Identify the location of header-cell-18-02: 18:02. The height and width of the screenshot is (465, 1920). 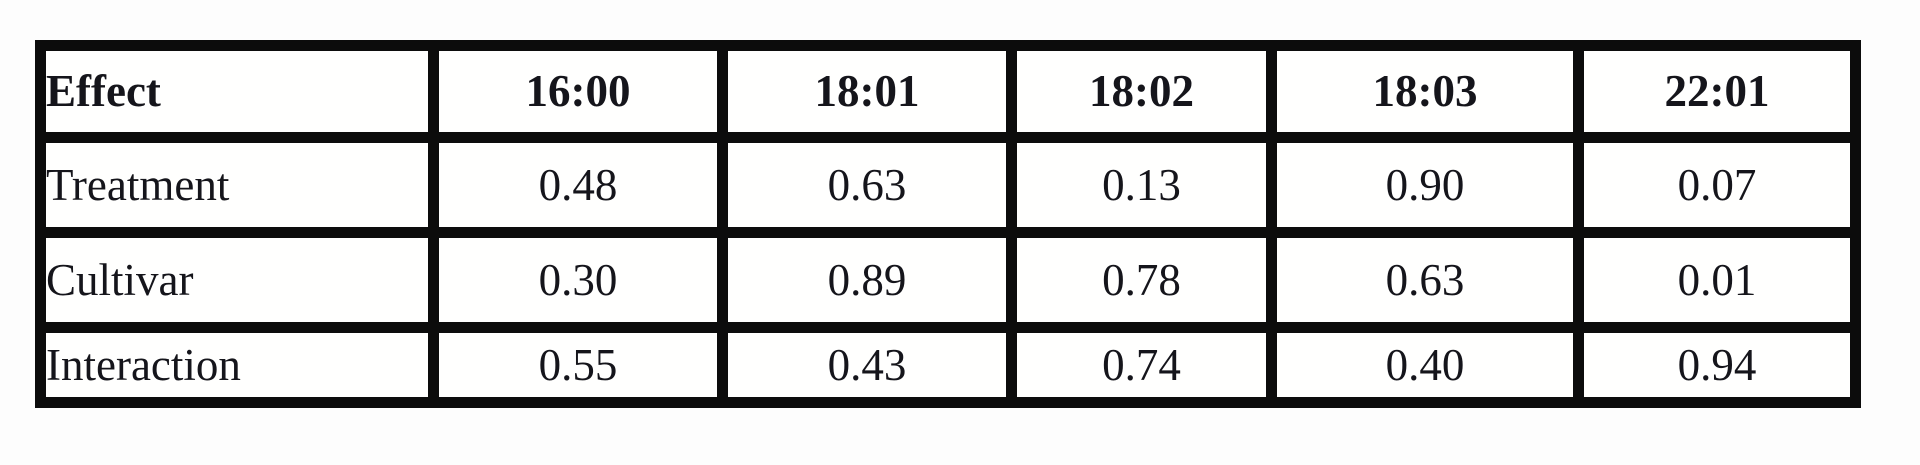
(1141, 91).